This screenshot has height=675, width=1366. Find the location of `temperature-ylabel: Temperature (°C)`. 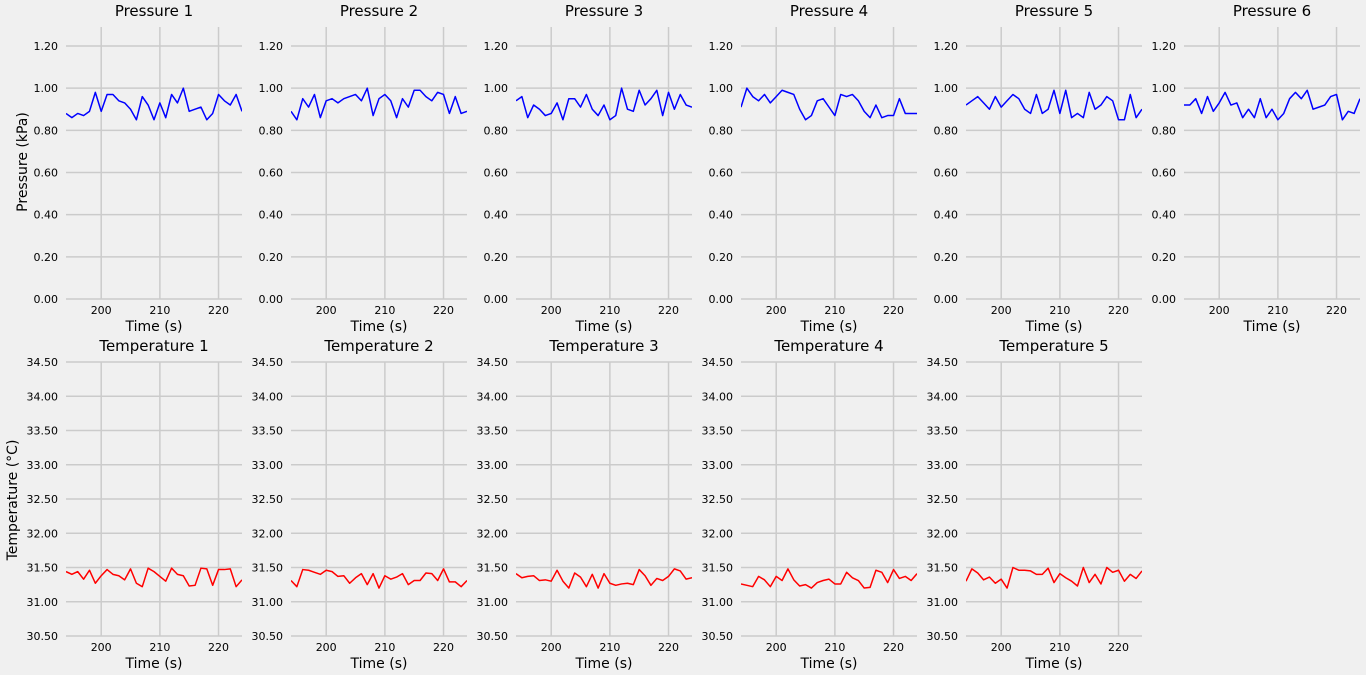

temperature-ylabel: Temperature (°C) is located at coordinates (13, 501).